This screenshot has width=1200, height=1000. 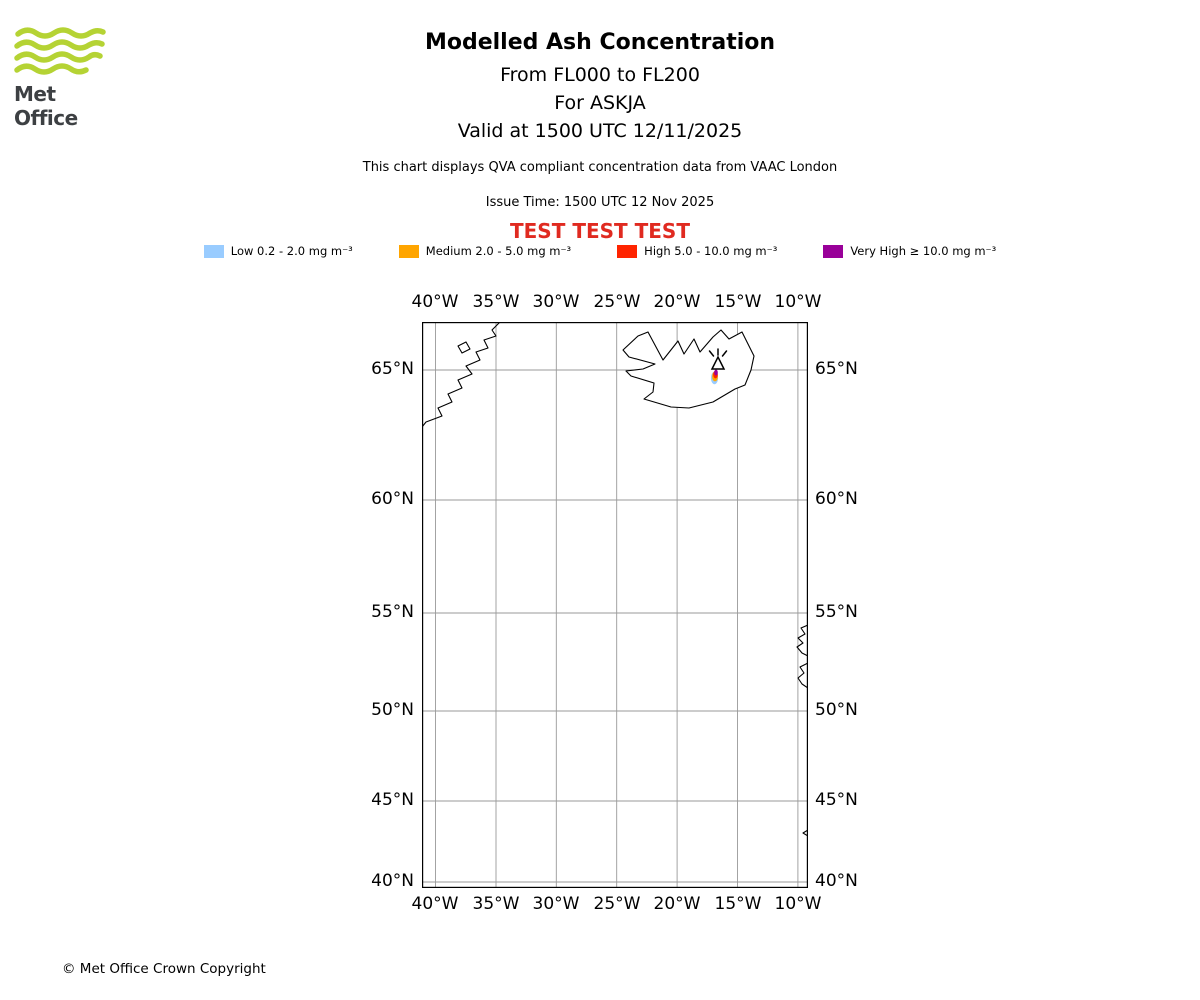 I want to click on legend-item-low: Low 0.2 - 2.0 mg m⁻³, so click(x=278, y=251).